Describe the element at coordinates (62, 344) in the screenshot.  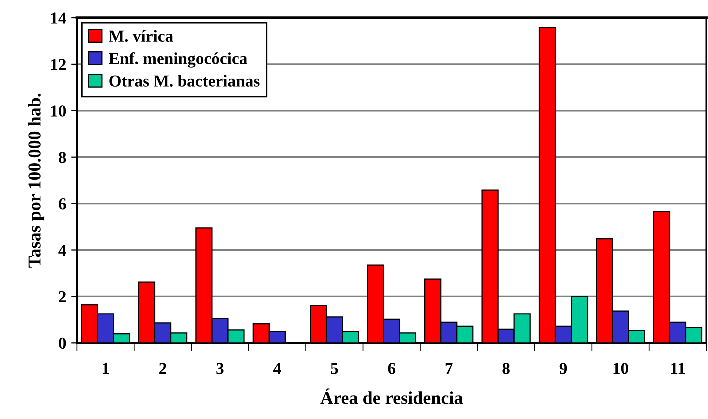
I see `y-tick-label: 0` at that location.